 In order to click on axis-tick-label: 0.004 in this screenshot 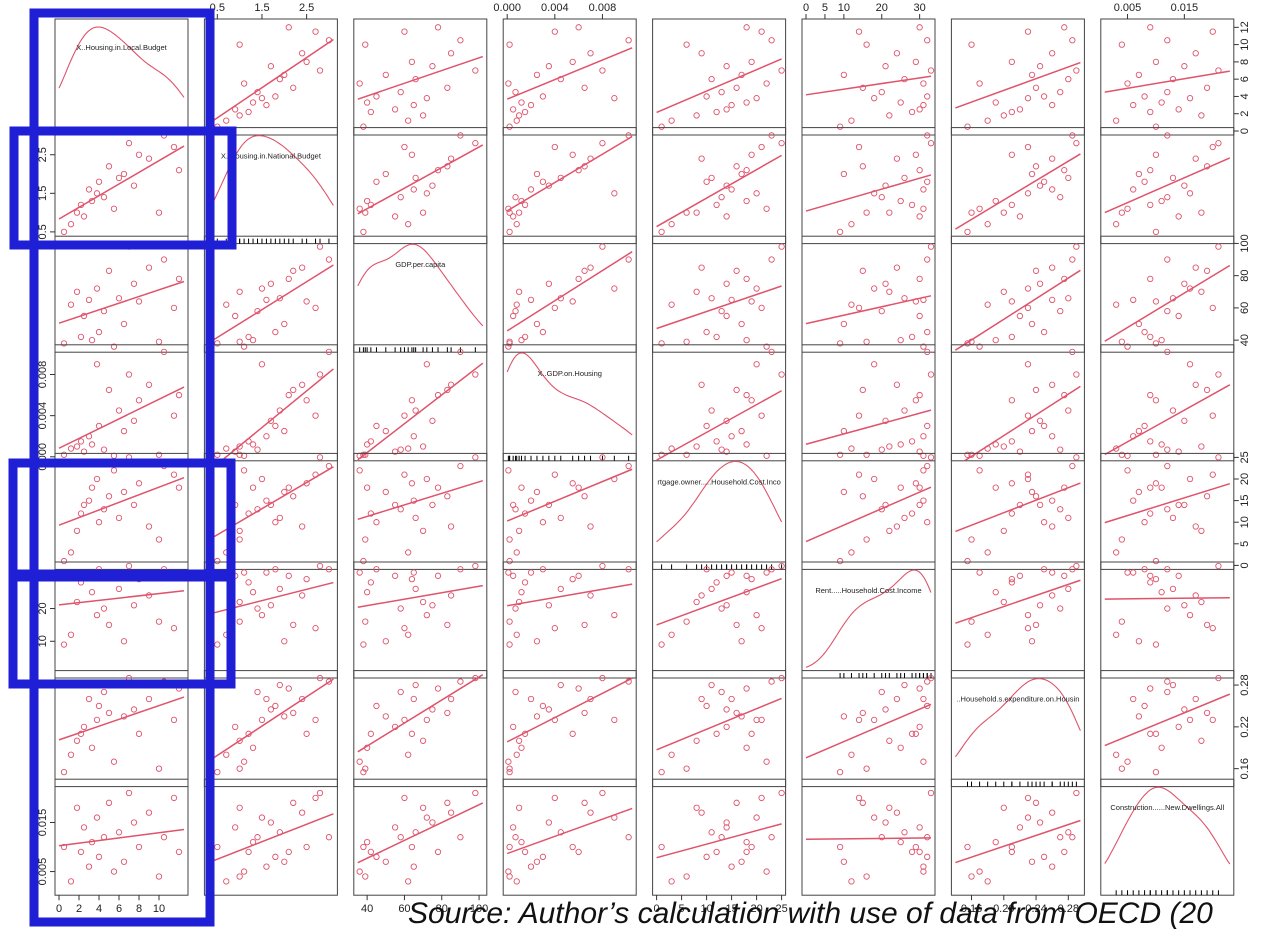, I will do `click(555, 8)`.